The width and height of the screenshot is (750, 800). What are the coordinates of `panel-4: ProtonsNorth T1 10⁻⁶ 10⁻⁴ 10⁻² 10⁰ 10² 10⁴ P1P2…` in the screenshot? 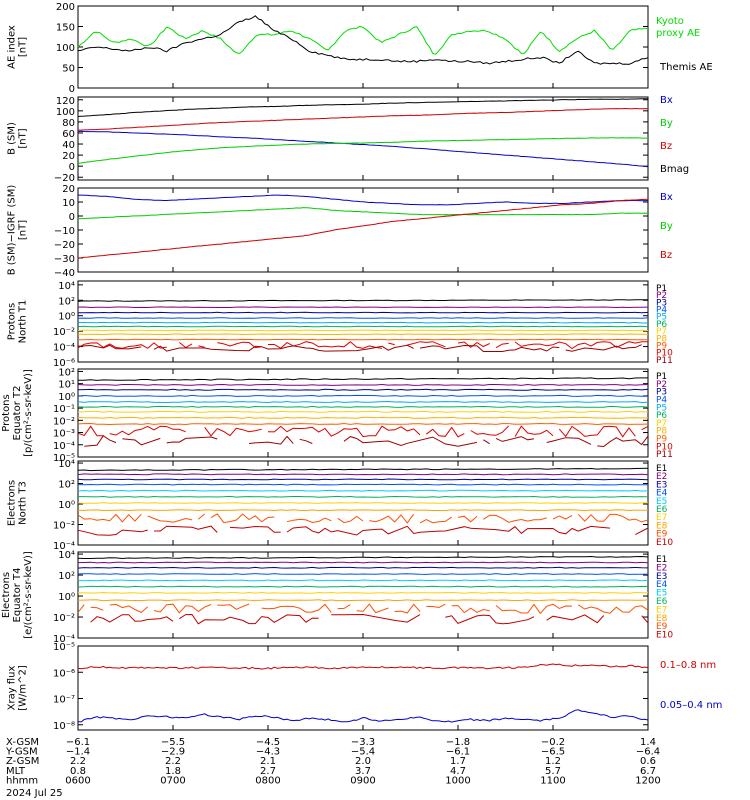 It's located at (340, 324).